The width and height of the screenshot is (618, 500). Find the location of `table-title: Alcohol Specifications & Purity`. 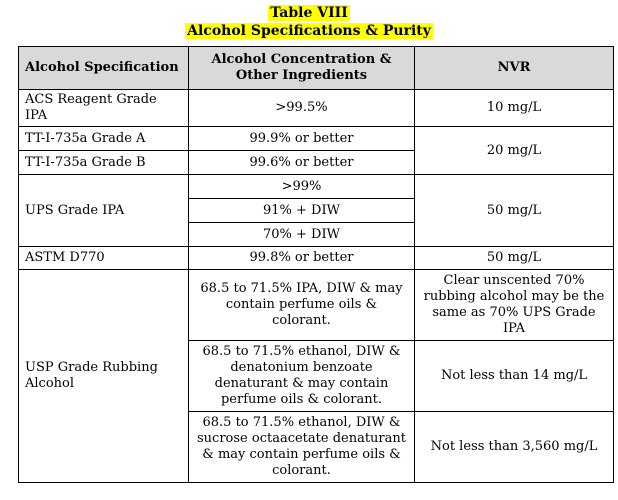

table-title: Alcohol Specifications & Purity is located at coordinates (309, 31).